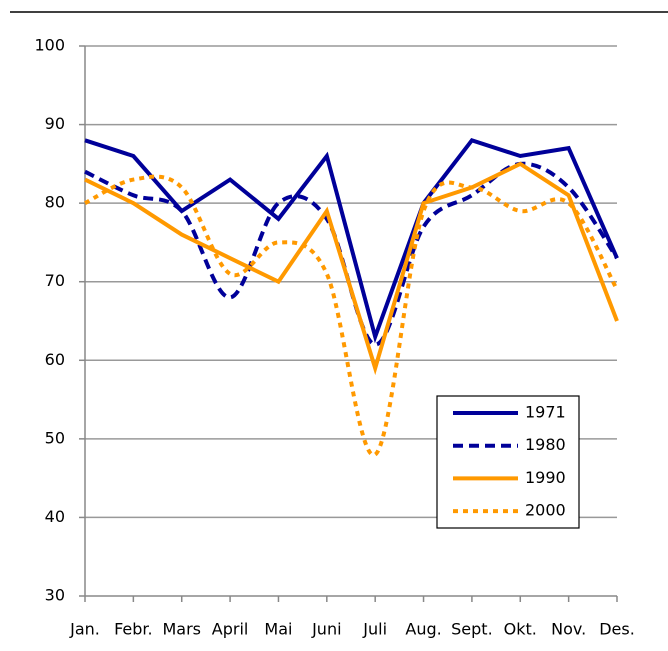 The width and height of the screenshot is (668, 651). What do you see at coordinates (545, 477) in the screenshot?
I see `legend-label: 1990` at bounding box center [545, 477].